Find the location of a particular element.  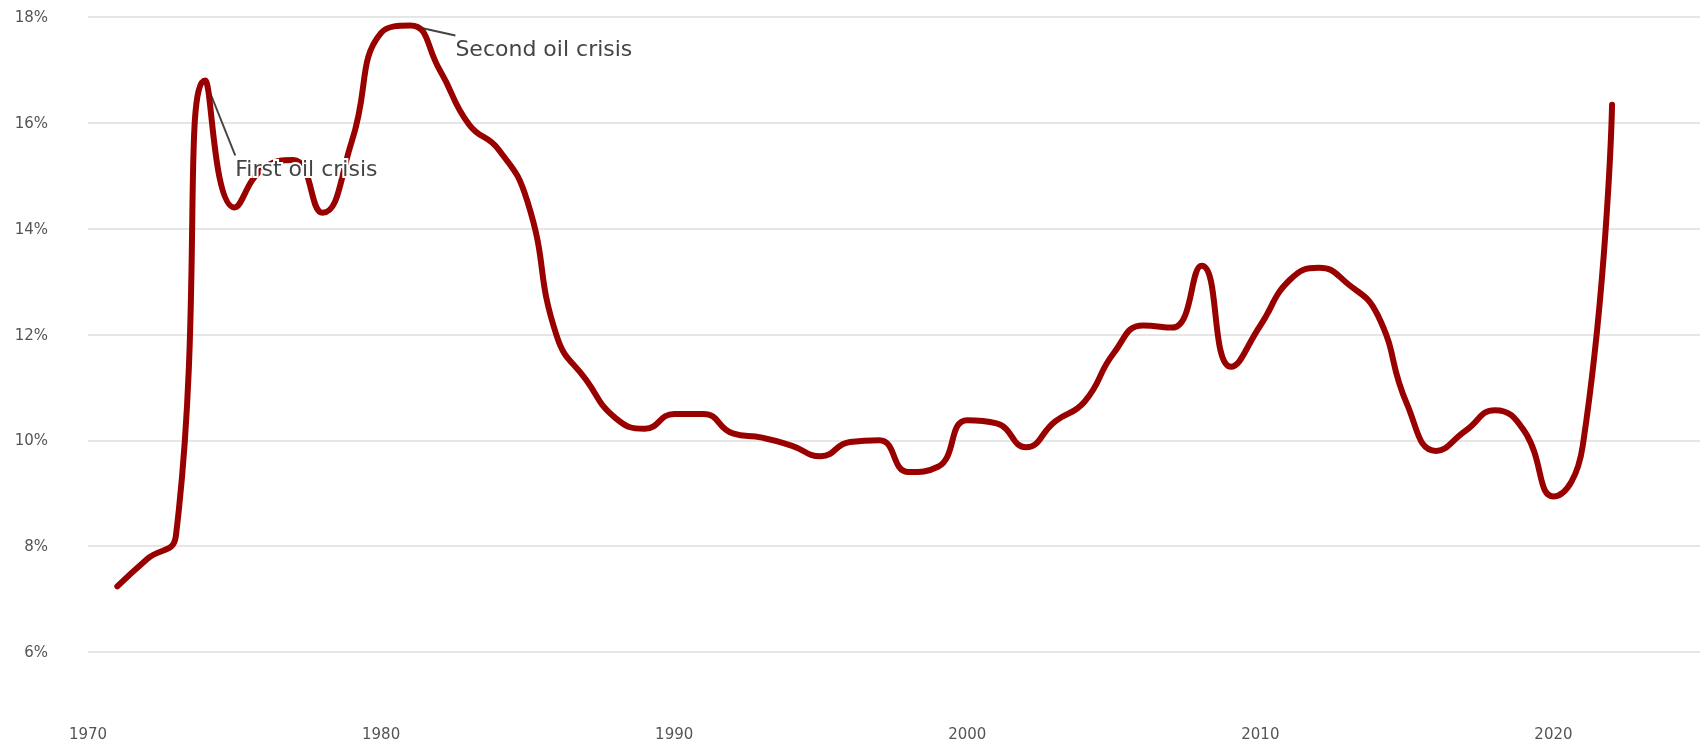

x-tick-label: 1980 is located at coordinates (381, 733).